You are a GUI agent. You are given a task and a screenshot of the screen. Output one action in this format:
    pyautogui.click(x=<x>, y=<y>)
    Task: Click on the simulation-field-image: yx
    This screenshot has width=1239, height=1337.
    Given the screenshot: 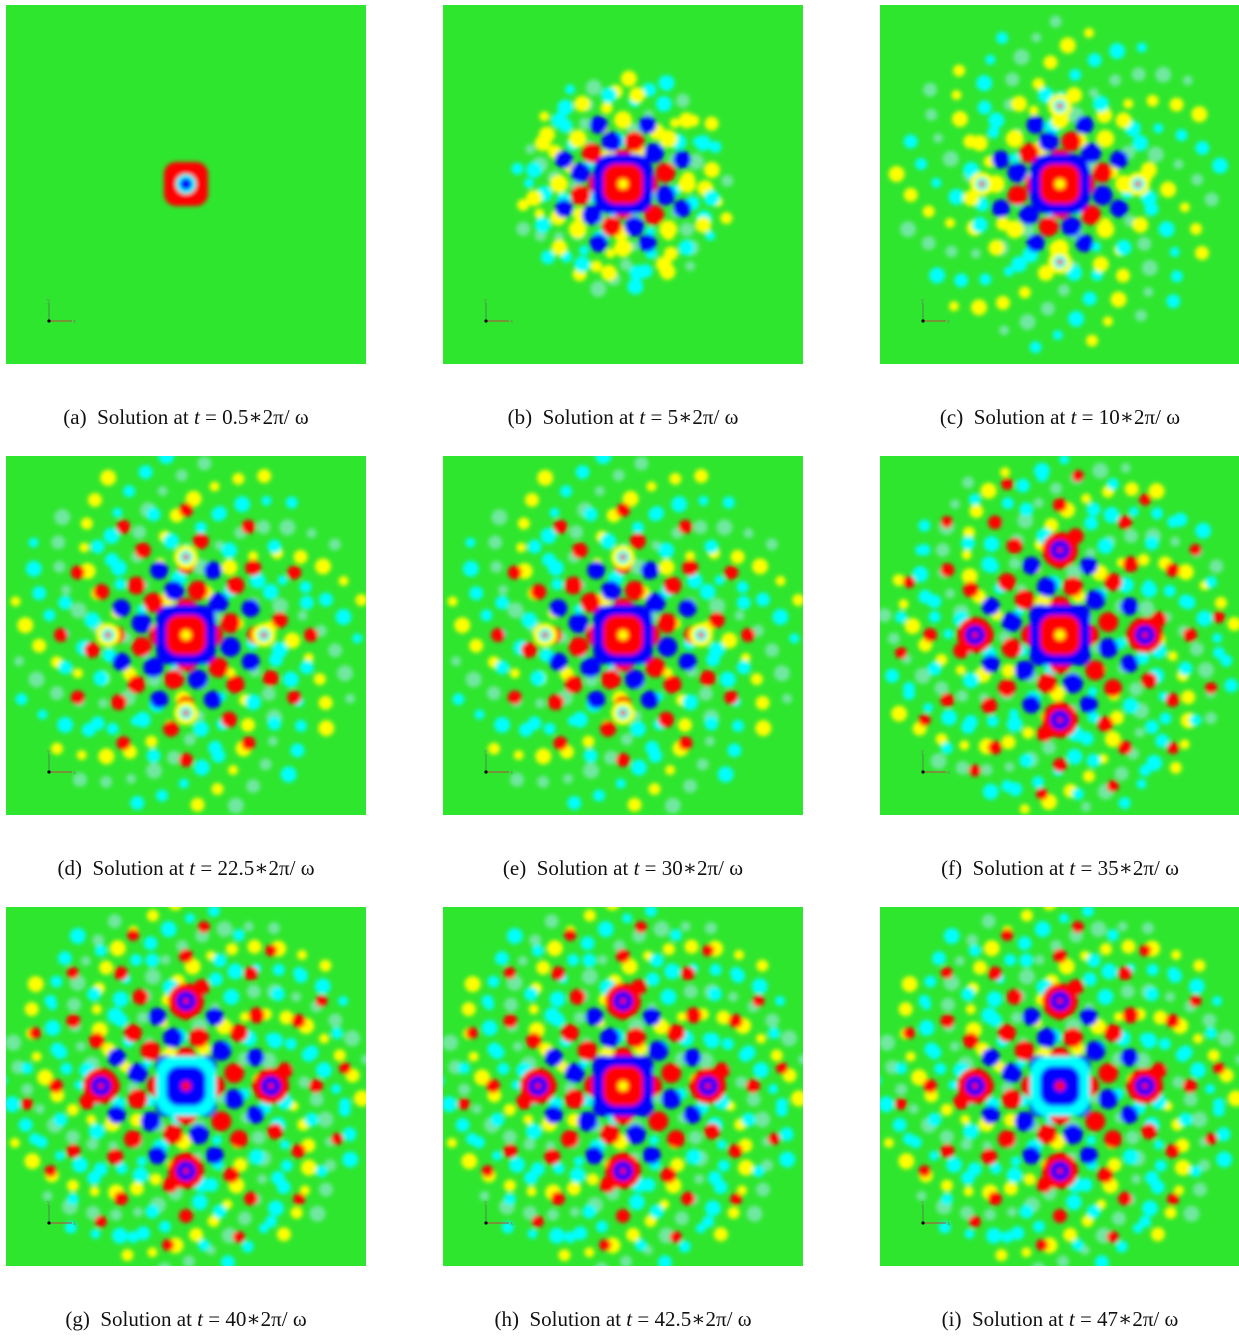 What is the action you would take?
    pyautogui.click(x=623, y=184)
    